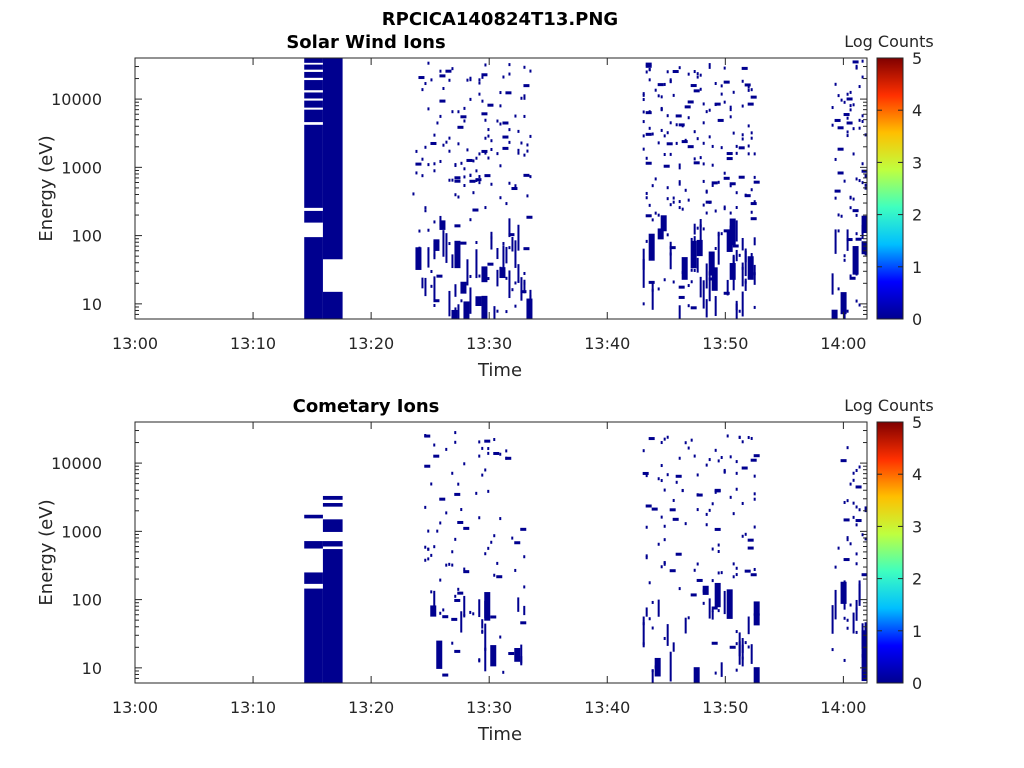  I want to click on x-tick-label: 13:40, so click(607, 707).